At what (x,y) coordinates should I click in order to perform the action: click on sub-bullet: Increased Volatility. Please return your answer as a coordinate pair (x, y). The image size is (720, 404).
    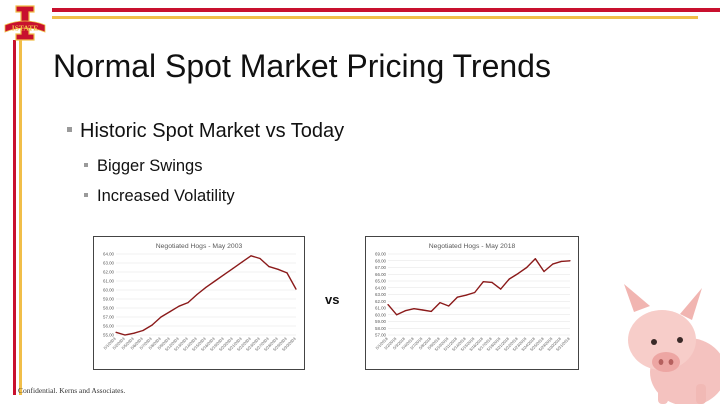
    Looking at the image, I should click on (159, 196).